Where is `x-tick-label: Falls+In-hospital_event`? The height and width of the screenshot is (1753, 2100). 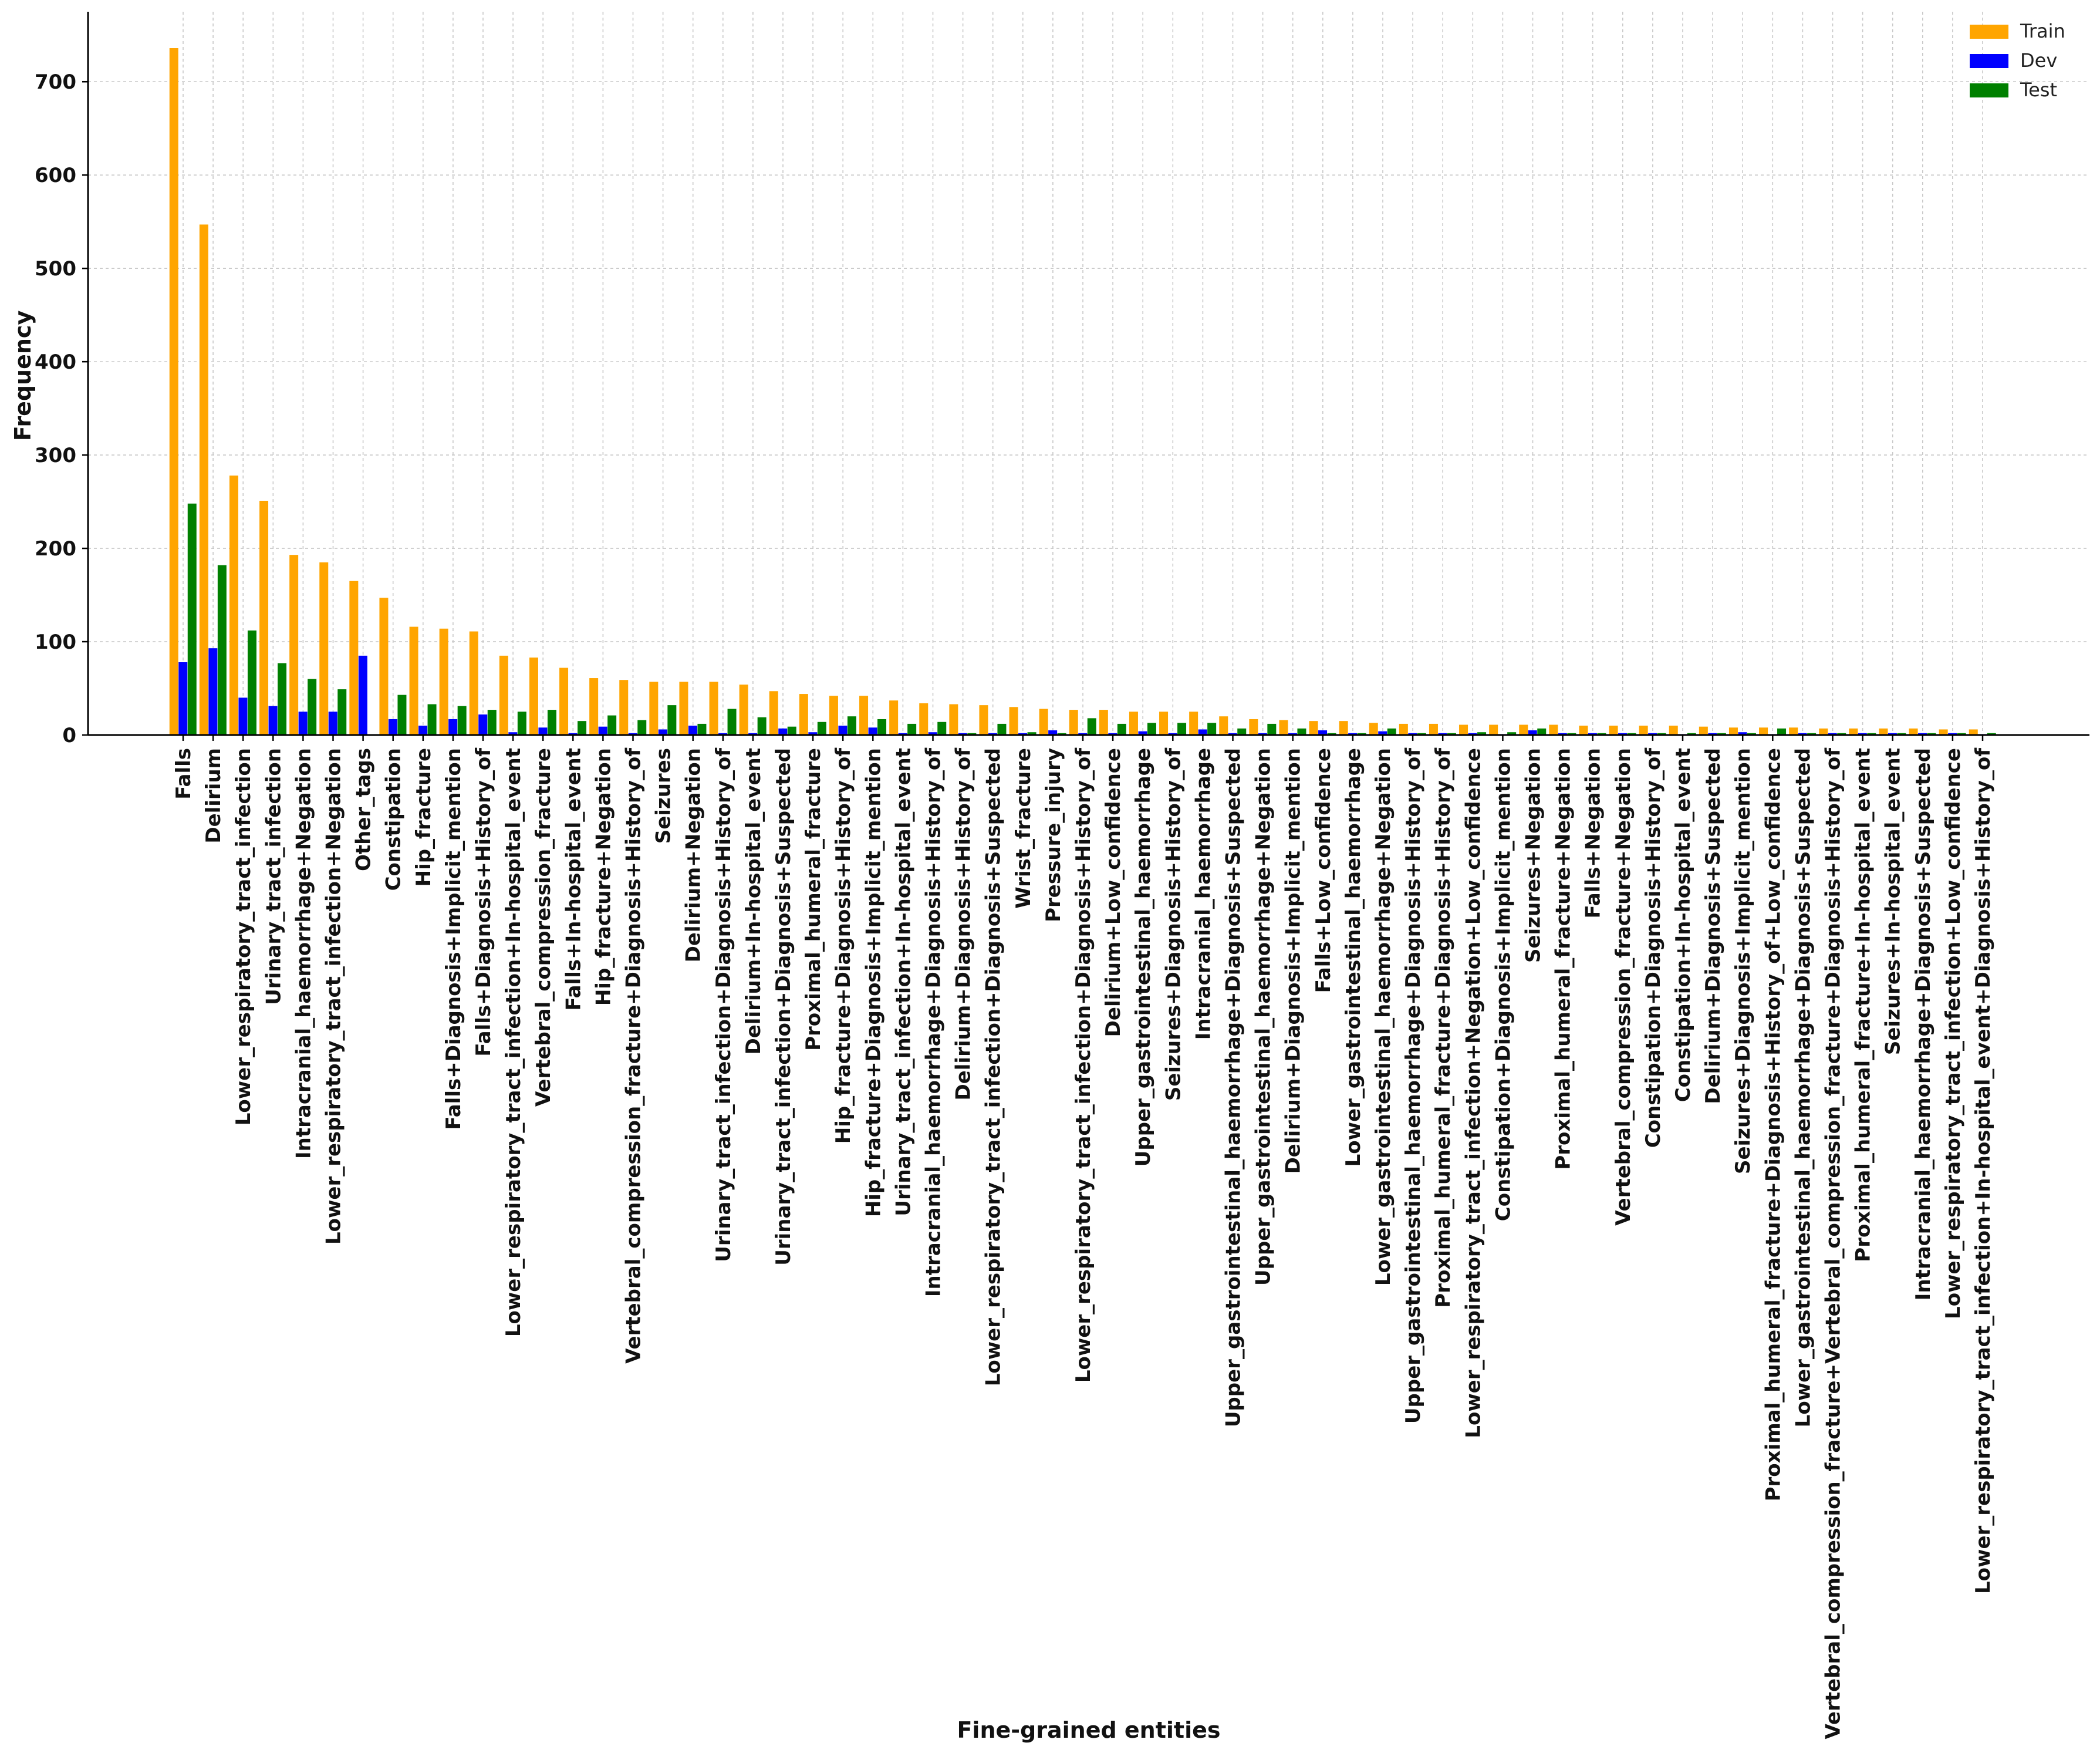 x-tick-label: Falls+In-hospital_event is located at coordinates (573, 880).